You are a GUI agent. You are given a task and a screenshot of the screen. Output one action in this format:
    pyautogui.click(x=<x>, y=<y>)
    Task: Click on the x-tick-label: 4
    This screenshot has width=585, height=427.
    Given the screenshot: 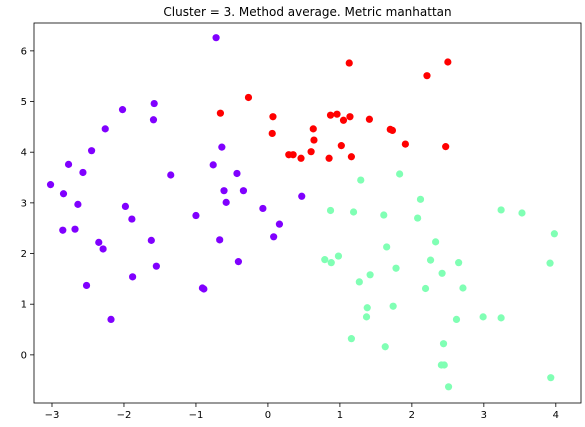 What is the action you would take?
    pyautogui.click(x=556, y=415)
    